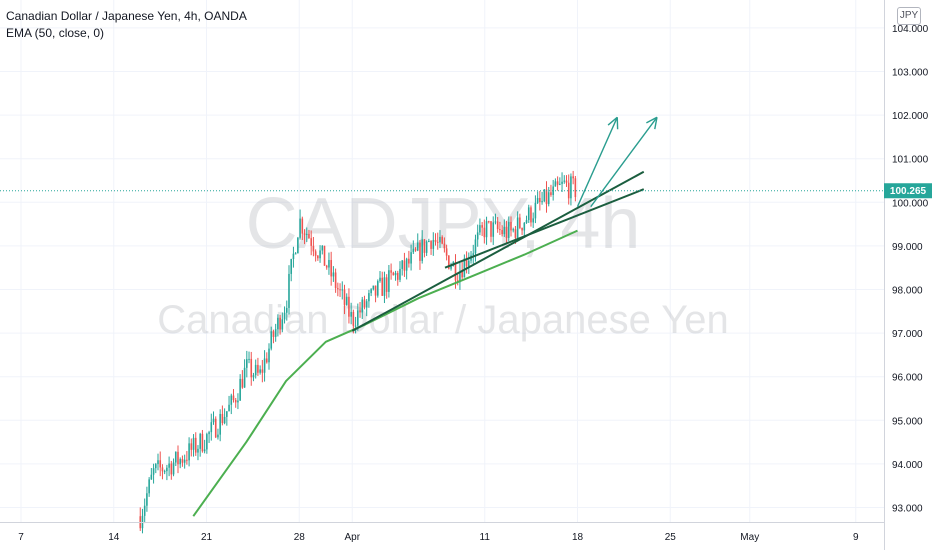  I want to click on arrow-head, so click(652, 120).